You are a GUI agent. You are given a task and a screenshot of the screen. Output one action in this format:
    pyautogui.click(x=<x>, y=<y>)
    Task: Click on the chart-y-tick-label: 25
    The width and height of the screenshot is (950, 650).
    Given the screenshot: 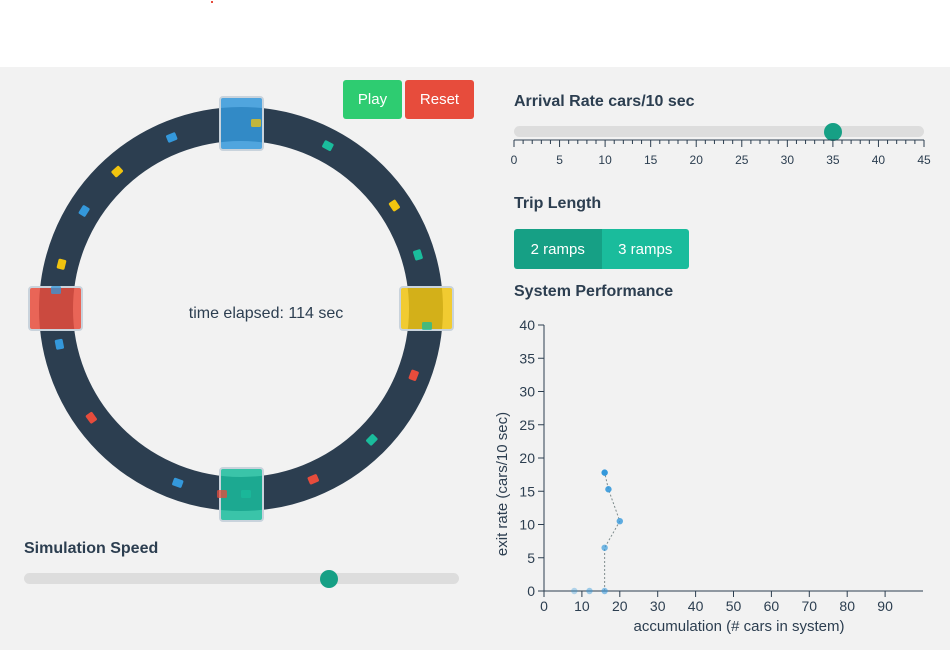 What is the action you would take?
    pyautogui.click(x=527, y=425)
    